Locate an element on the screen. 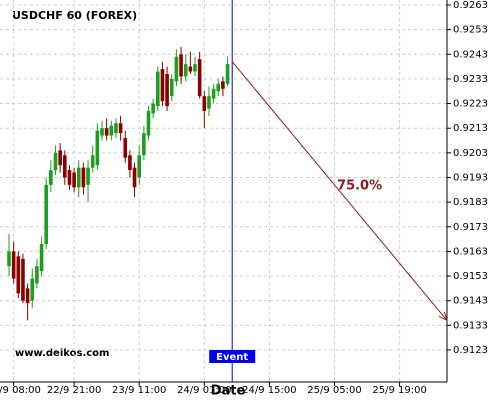  event-label: Event is located at coordinates (232, 357).